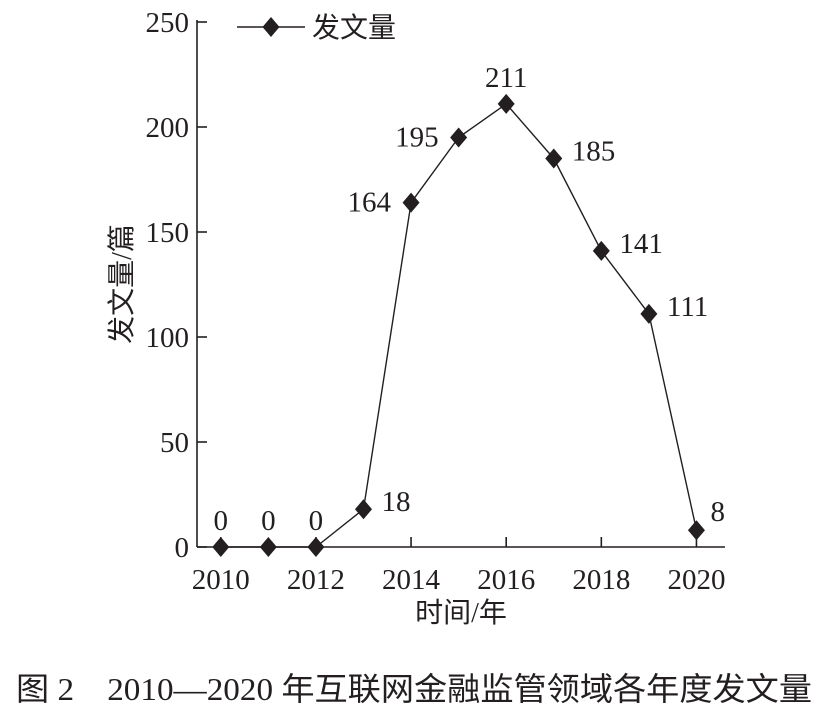  What do you see at coordinates (417, 138) in the screenshot?
I see `data-label: 195` at bounding box center [417, 138].